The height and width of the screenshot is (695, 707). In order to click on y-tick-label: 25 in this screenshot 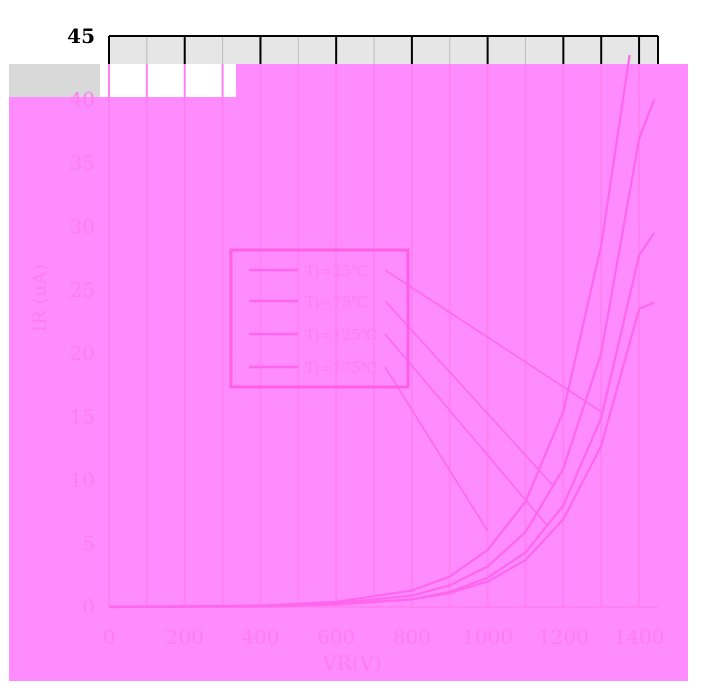, I will do `click(82, 290)`.